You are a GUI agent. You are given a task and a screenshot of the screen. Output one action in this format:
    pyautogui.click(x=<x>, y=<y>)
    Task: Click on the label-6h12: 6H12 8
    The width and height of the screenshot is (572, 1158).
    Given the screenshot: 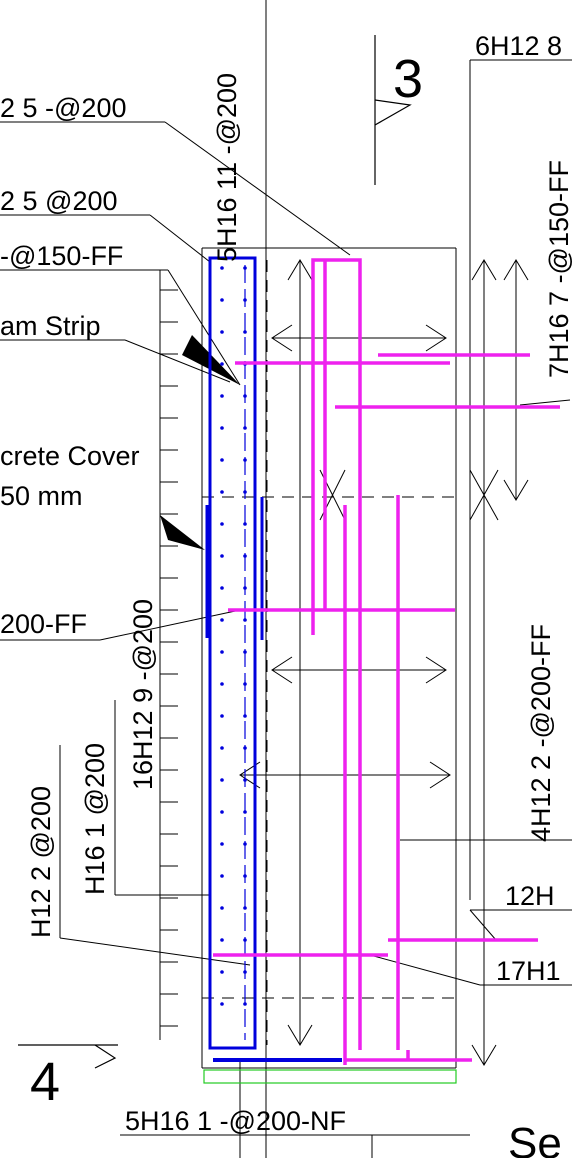 What is the action you would take?
    pyautogui.click(x=518, y=46)
    